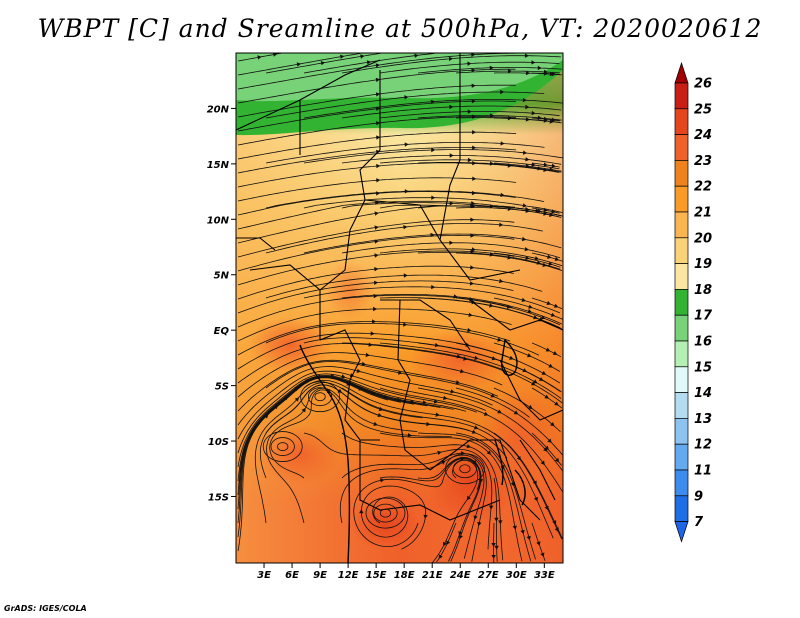  What do you see at coordinates (373, 455) in the screenshot?
I see `vortex-centers` at bounding box center [373, 455].